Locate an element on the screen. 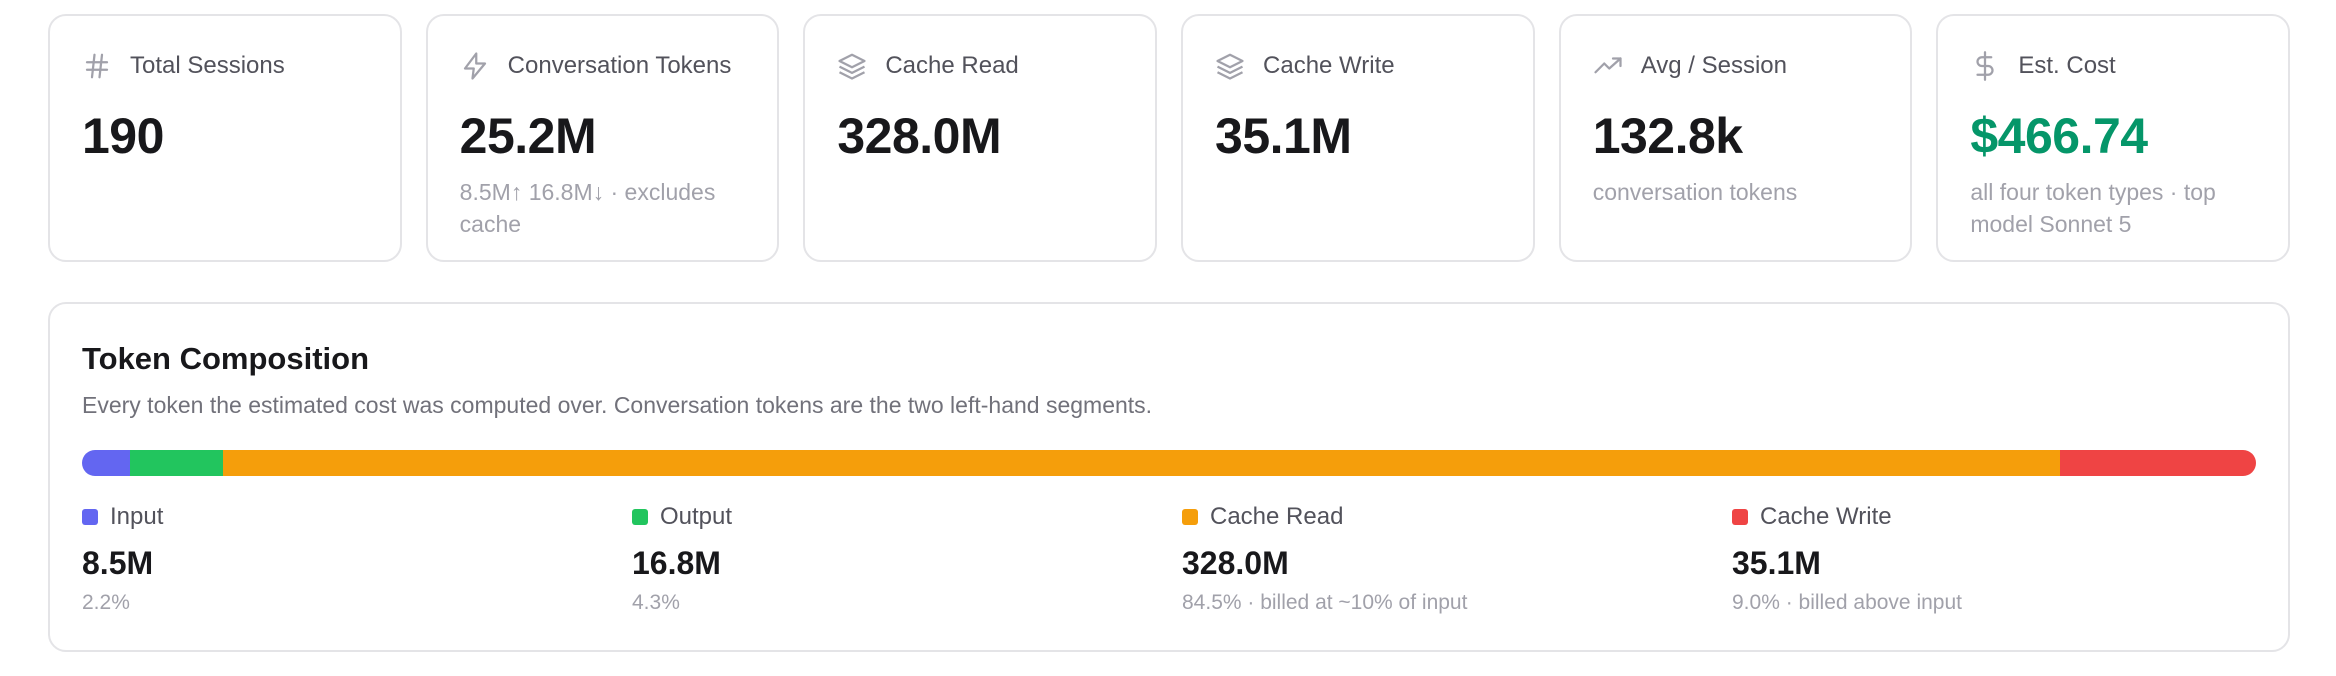  stat-card-total-sessions: Total Sessions 190 is located at coordinates (225, 138).